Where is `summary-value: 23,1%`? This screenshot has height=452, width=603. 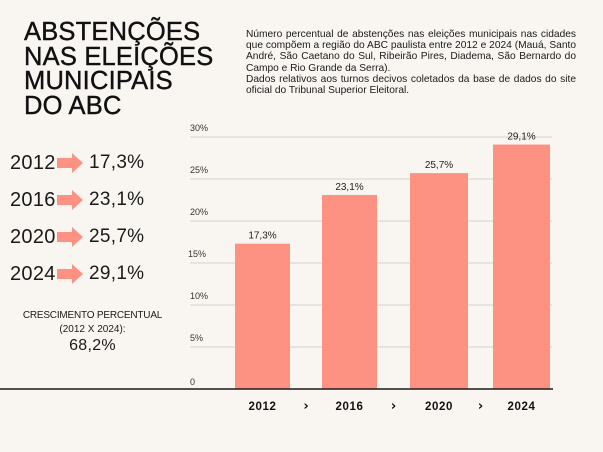 summary-value: 23,1% is located at coordinates (117, 199).